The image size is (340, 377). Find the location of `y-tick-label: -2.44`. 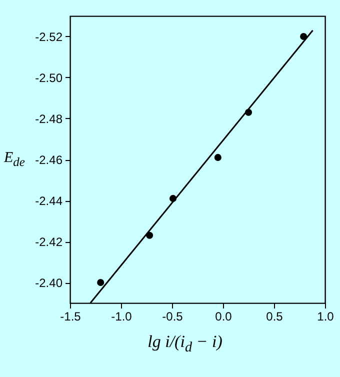

y-tick-label: -2.44 is located at coordinates (49, 201).